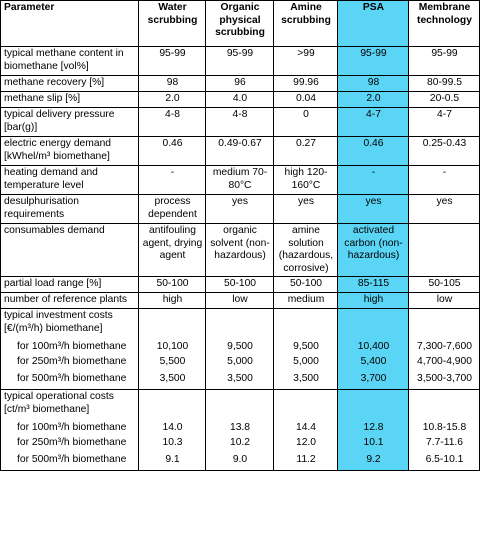  Describe the element at coordinates (373, 250) in the screenshot. I see `cell-psa: activated carbon (non-hazardous)` at that location.